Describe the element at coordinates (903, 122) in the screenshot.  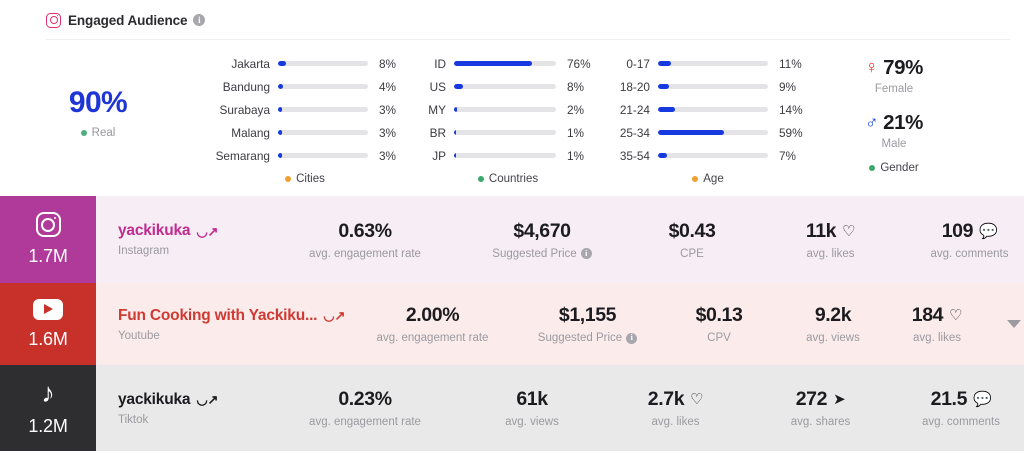
I see `gender-male-value: 21%` at that location.